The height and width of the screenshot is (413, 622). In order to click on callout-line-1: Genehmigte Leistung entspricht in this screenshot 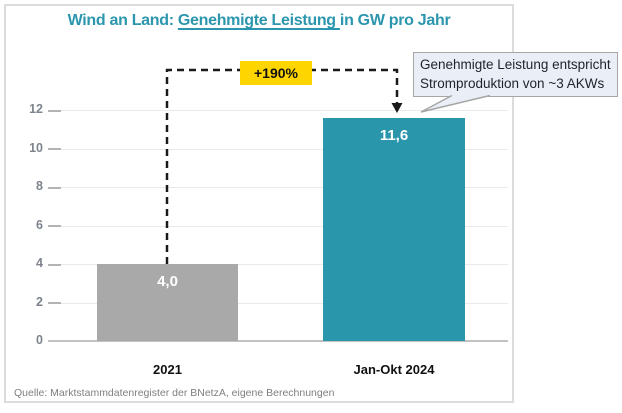, I will do `click(515, 64)`.